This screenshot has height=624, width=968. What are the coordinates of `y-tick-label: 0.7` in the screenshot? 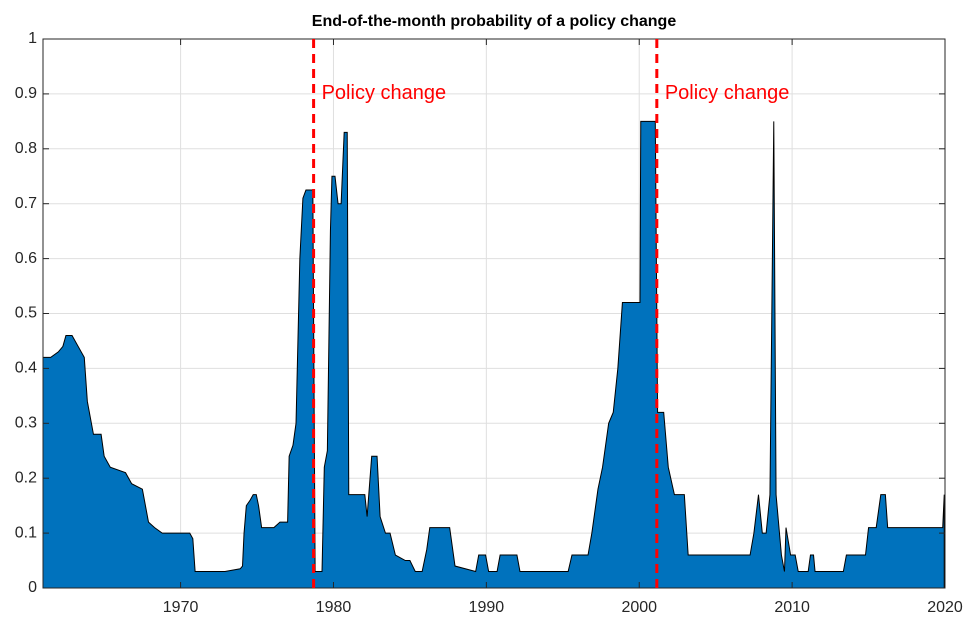 It's located at (26, 203).